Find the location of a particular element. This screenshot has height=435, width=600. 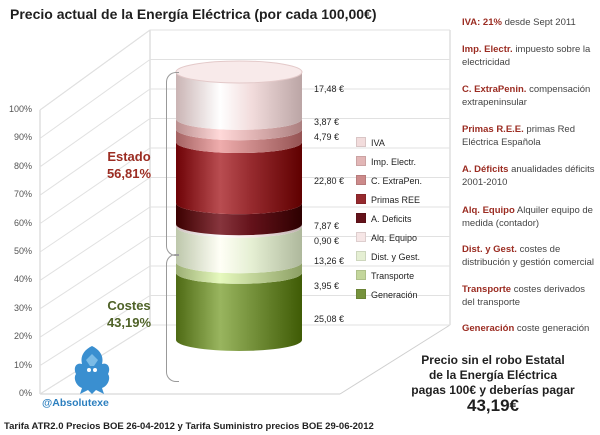

legend-label: Imp. Electr. is located at coordinates (394, 162).